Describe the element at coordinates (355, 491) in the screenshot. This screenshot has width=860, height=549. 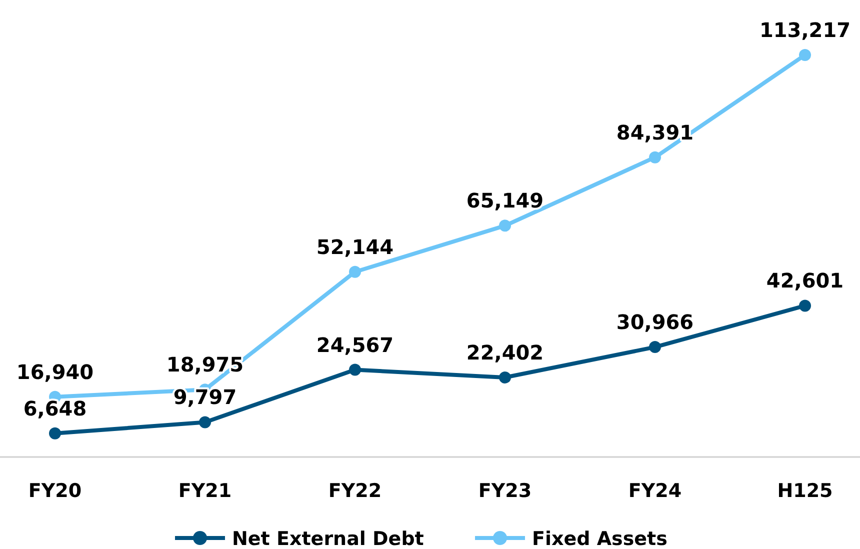
I see `x-tick-label: FY22` at that location.